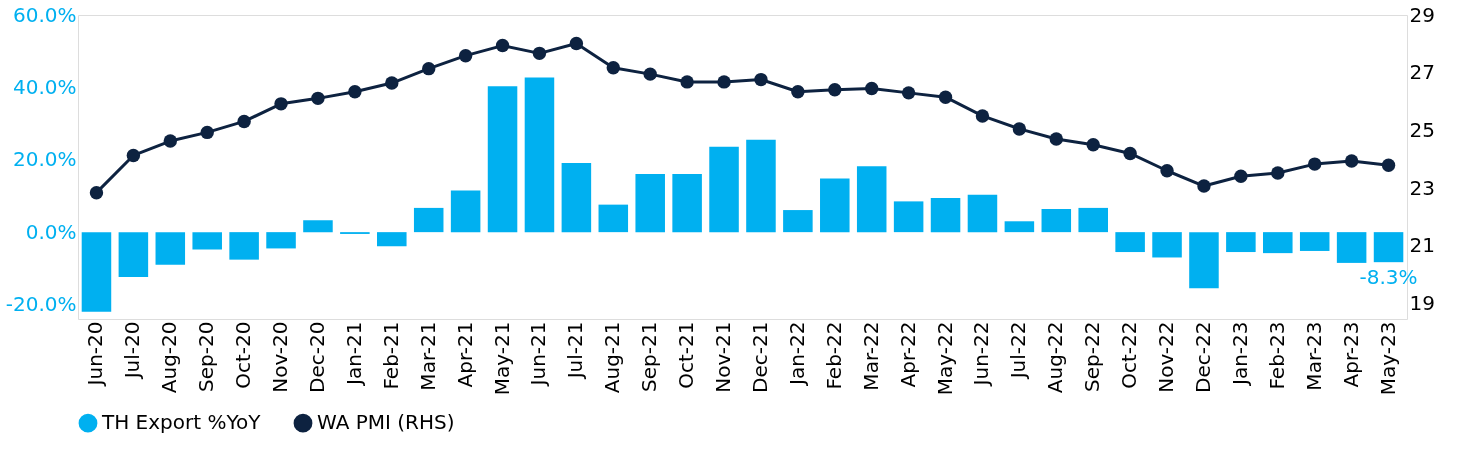  I want to click on x-tick-label: Apr-23, so click(1350, 354).